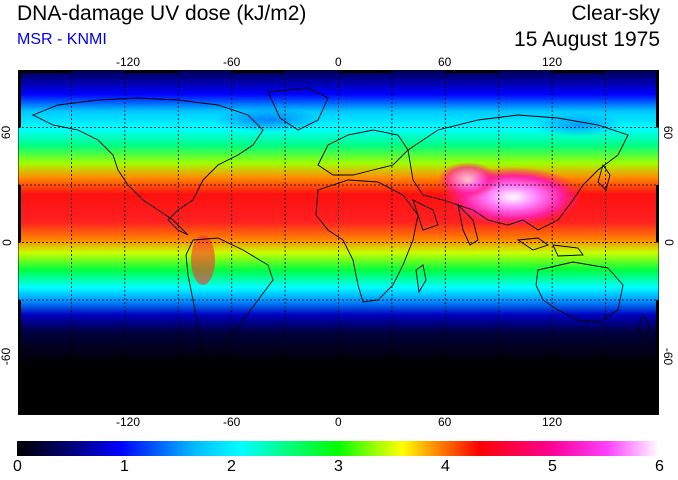 The width and height of the screenshot is (678, 480). What do you see at coordinates (124, 466) in the screenshot?
I see `colorbar-label-1: 1` at bounding box center [124, 466].